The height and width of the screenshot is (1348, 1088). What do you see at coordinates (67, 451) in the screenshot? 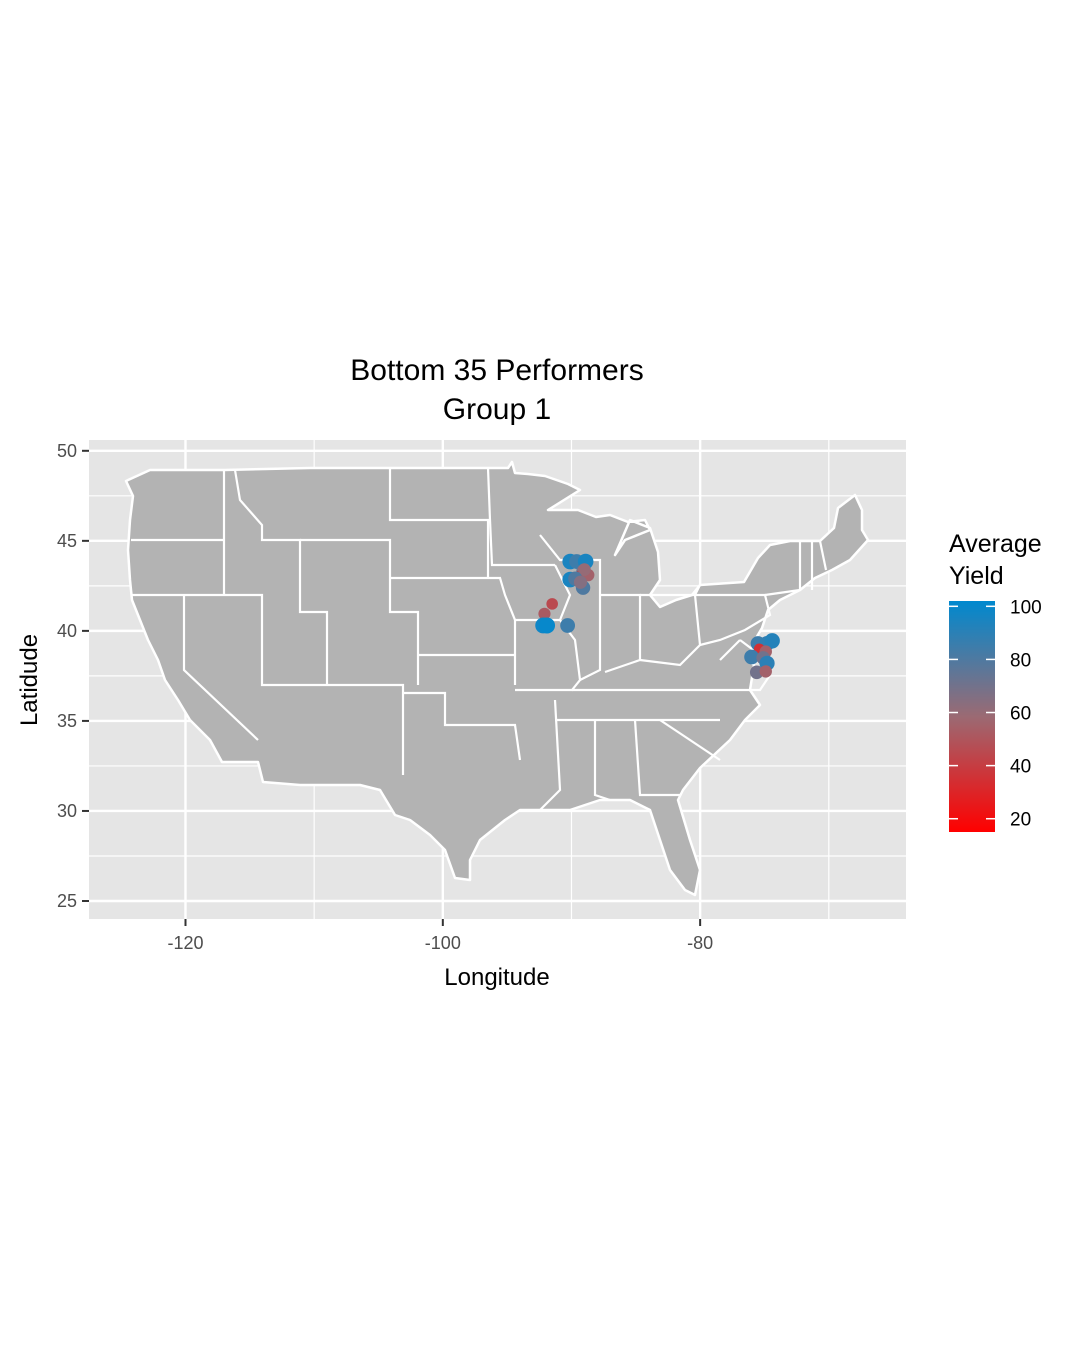
I see `y-tick-label: 50` at bounding box center [67, 451].